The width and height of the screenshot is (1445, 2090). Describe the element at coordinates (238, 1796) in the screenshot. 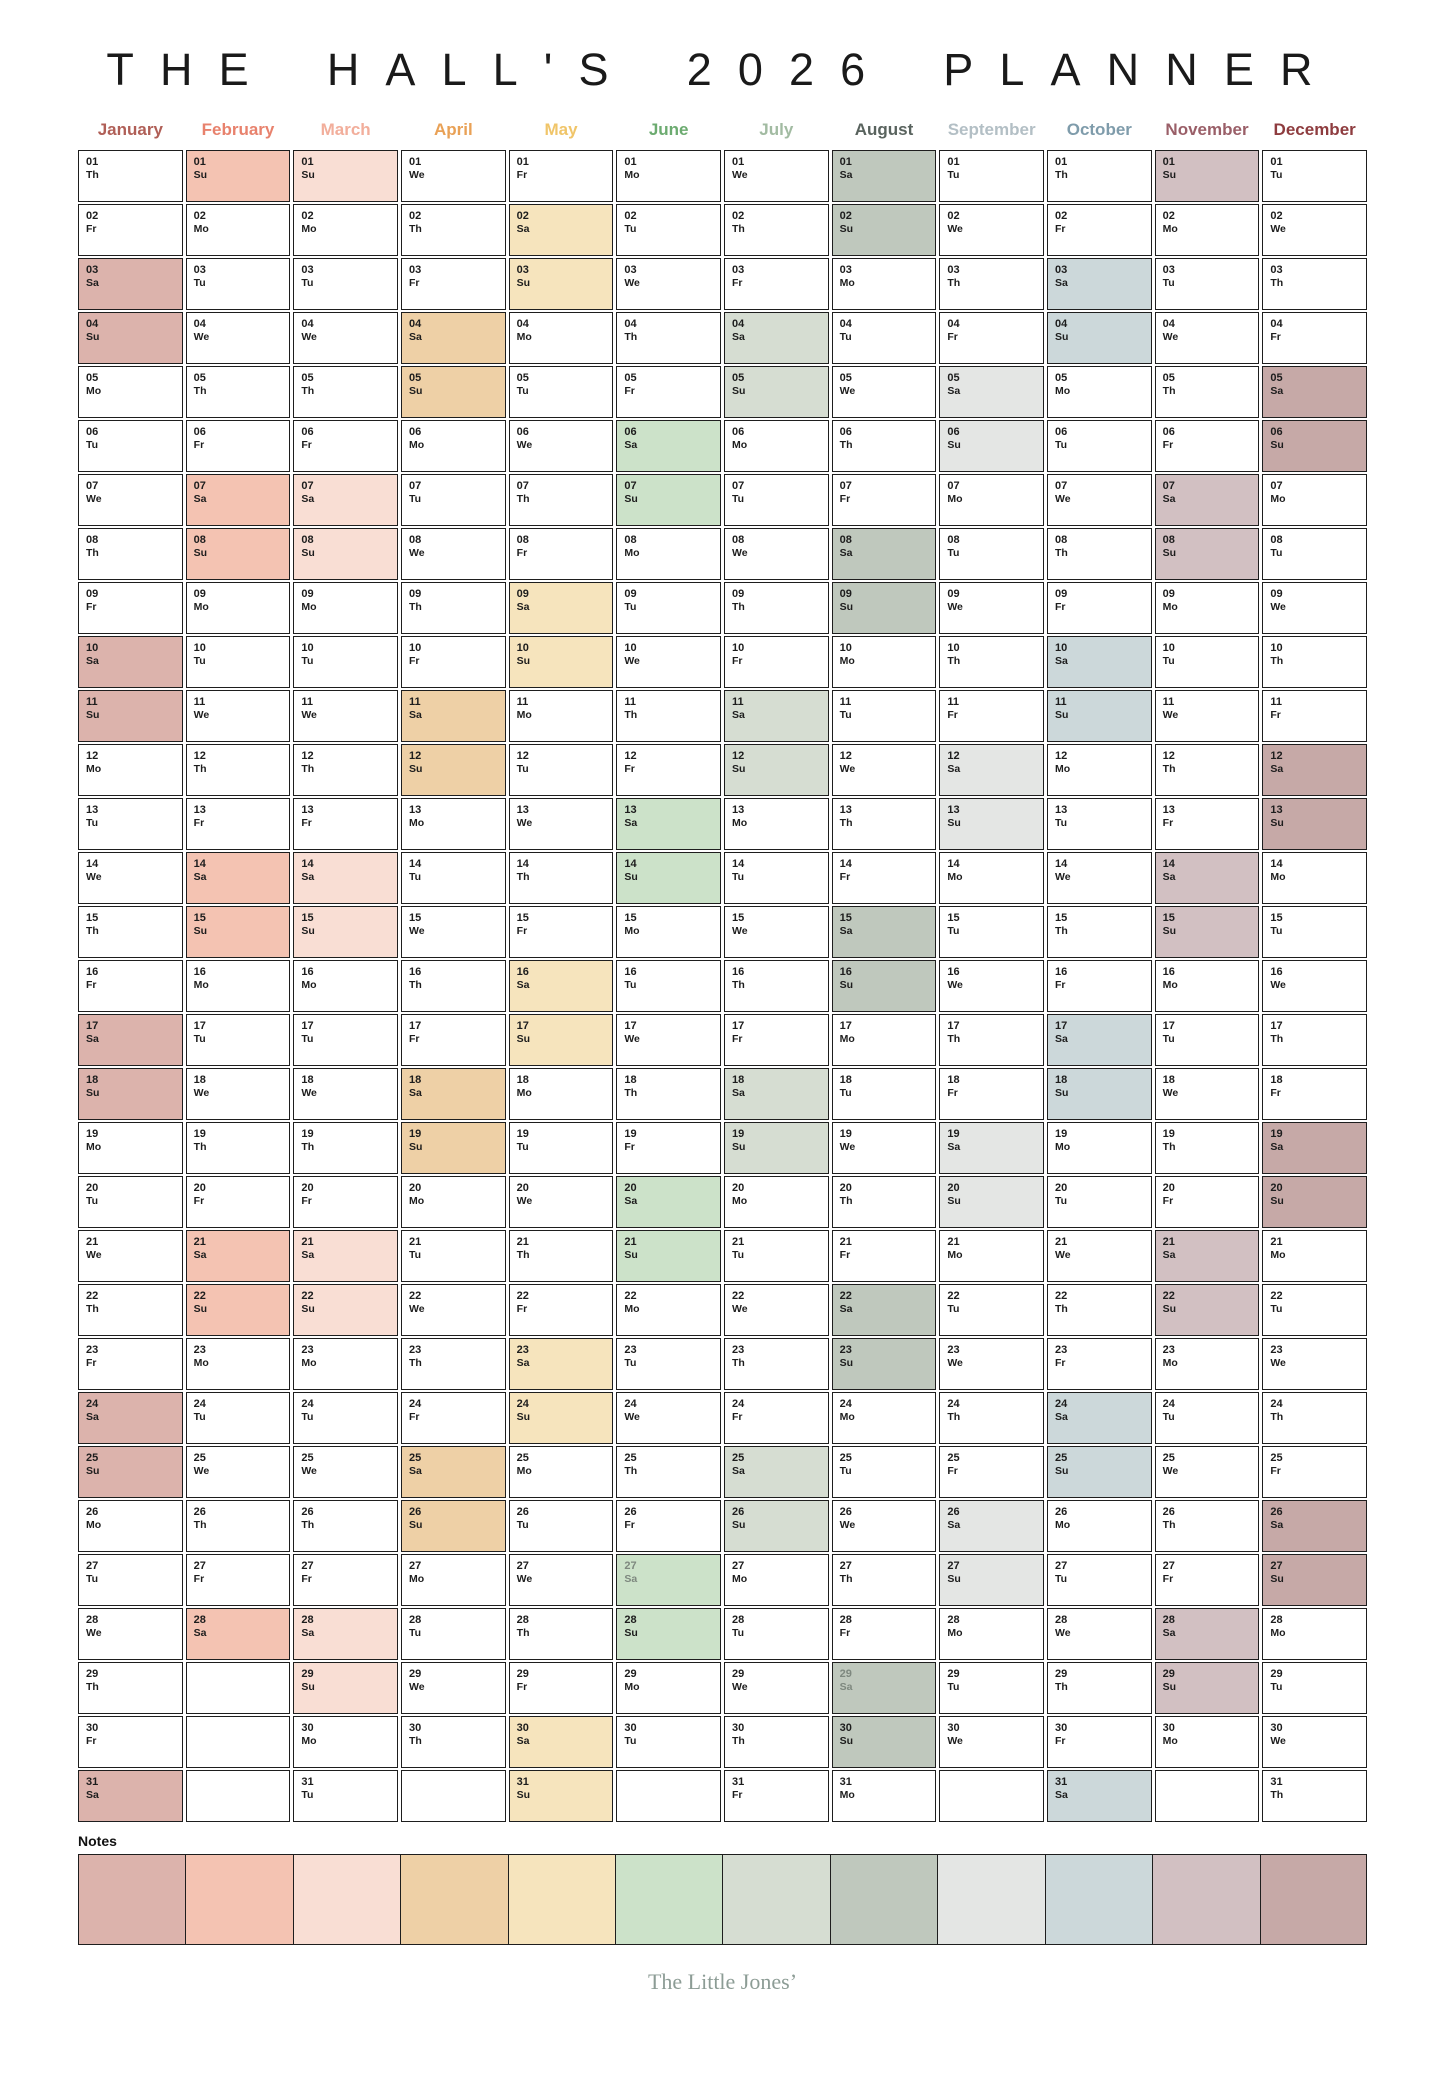

I see `day-cell-february-empty` at that location.